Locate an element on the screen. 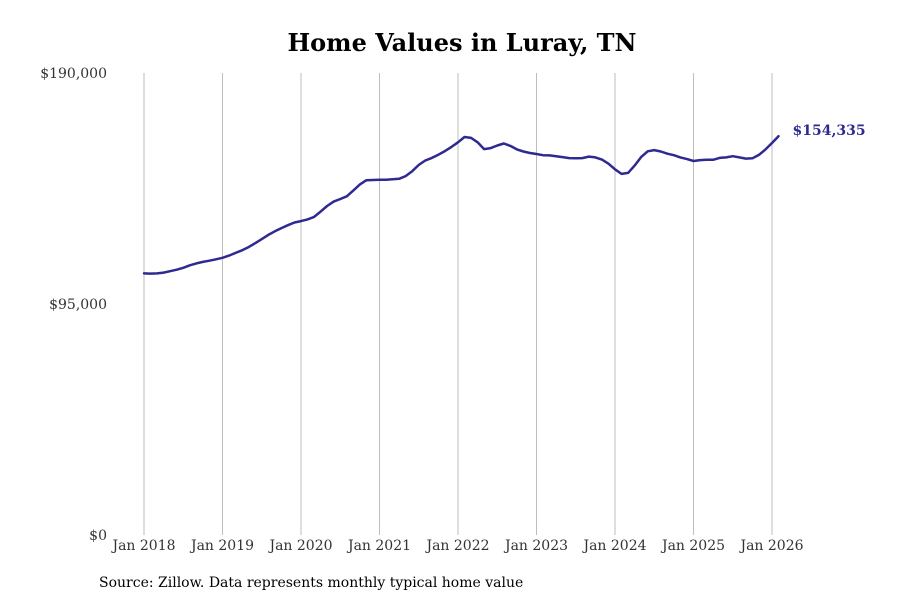 The height and width of the screenshot is (600, 900). y-tick-label: $190,000 is located at coordinates (73, 74).